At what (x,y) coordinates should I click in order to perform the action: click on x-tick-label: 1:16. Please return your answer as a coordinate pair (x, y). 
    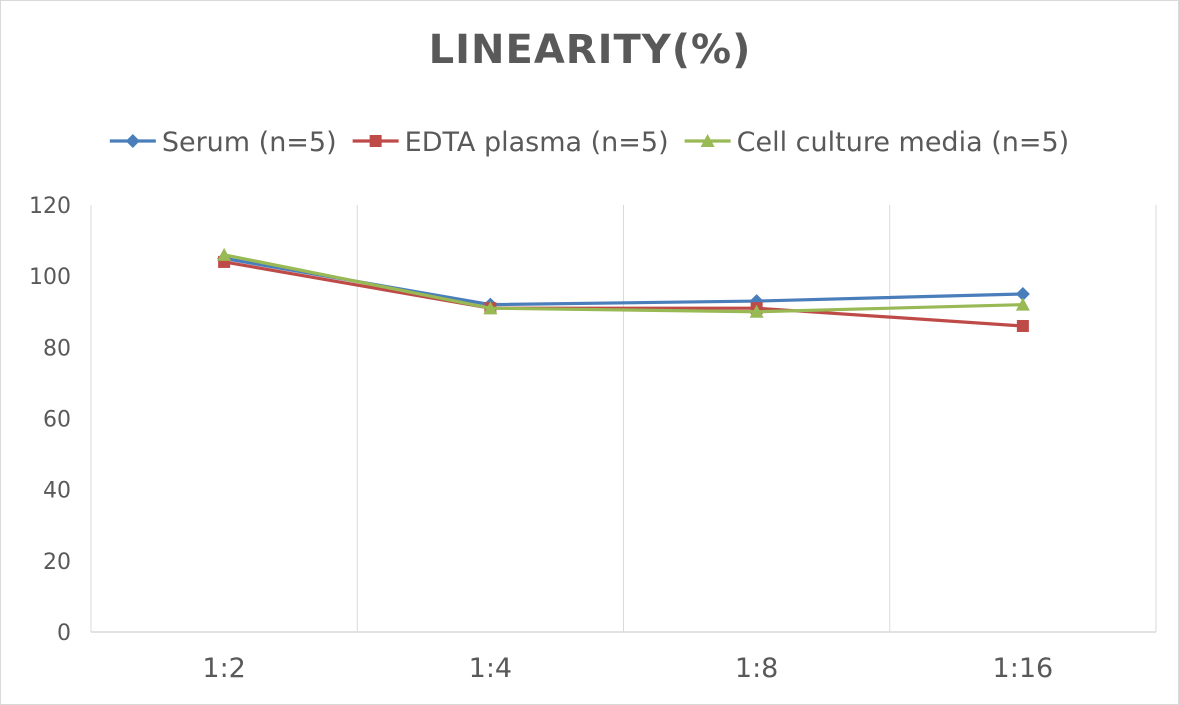
    Looking at the image, I should click on (1023, 668).